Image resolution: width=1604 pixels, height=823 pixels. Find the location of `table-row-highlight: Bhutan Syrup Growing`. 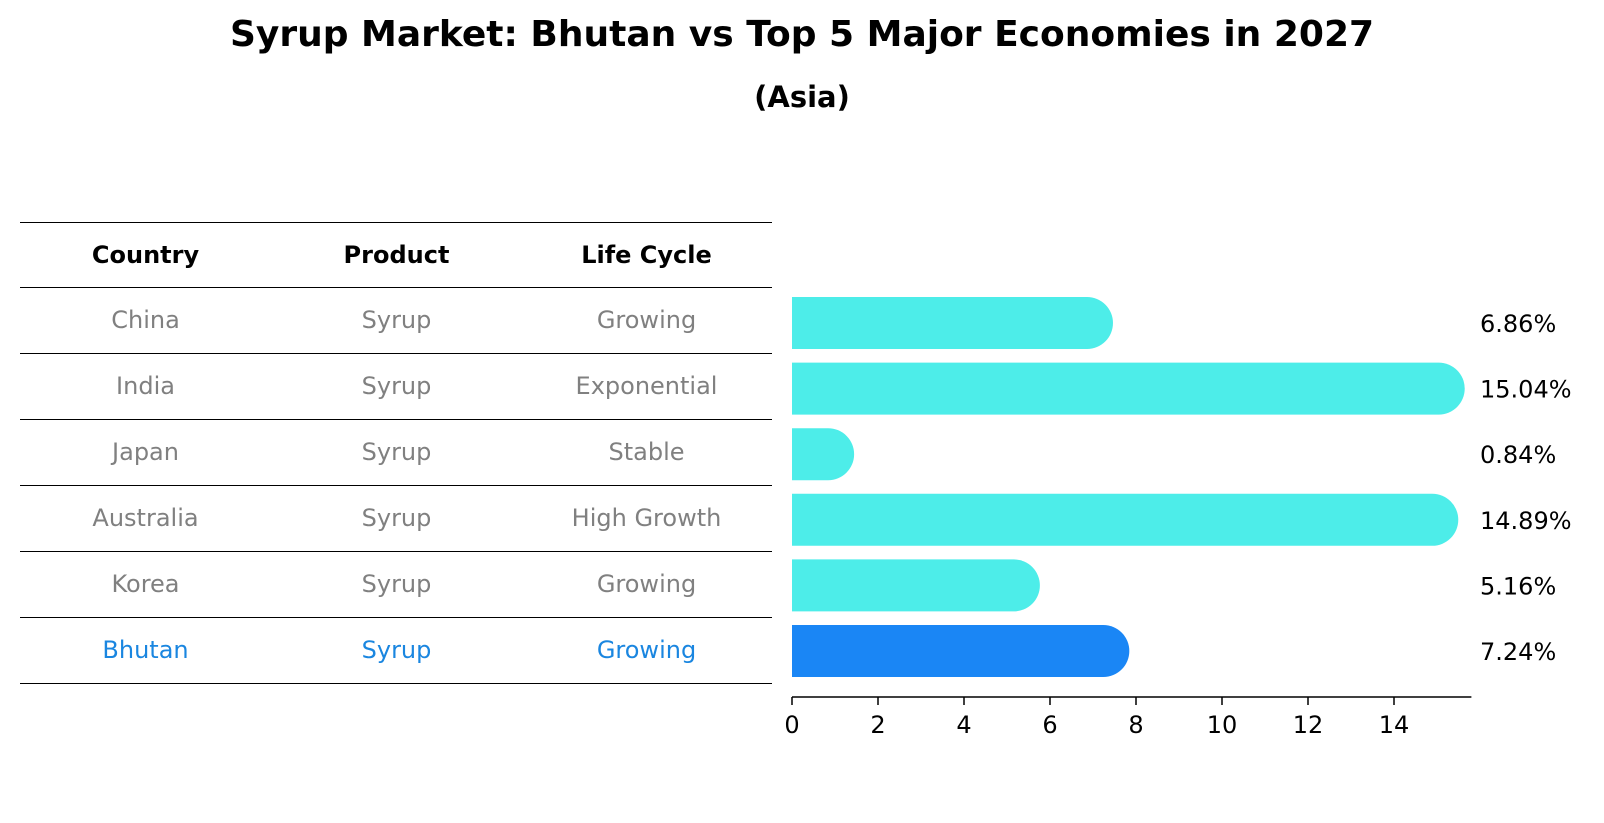

table-row-highlight: Bhutan Syrup Growing is located at coordinates (396, 651).